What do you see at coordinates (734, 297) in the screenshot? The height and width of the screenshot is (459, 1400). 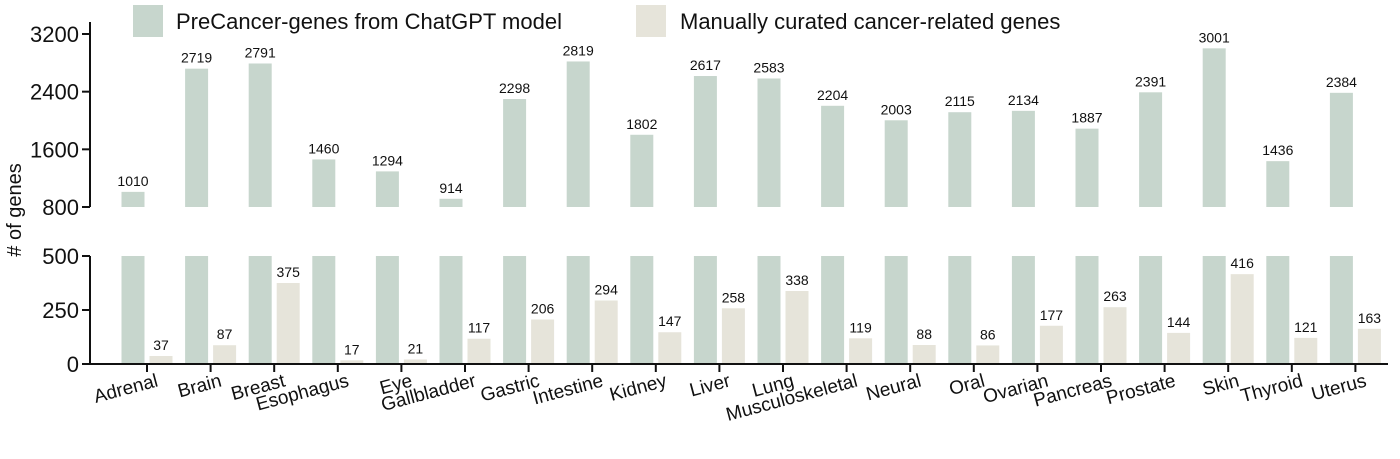 I see `value-label-curated-liver: 258` at bounding box center [734, 297].